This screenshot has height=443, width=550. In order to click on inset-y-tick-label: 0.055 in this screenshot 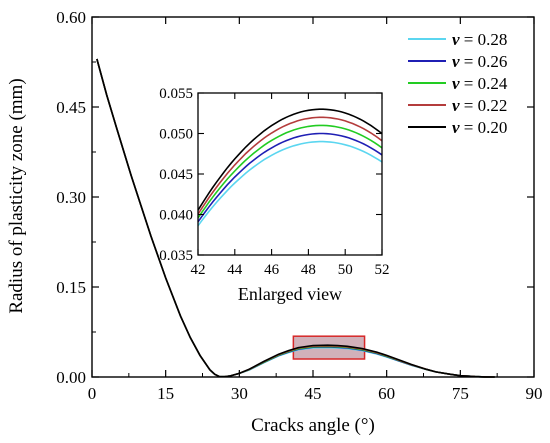, I will do `click(176, 94)`.